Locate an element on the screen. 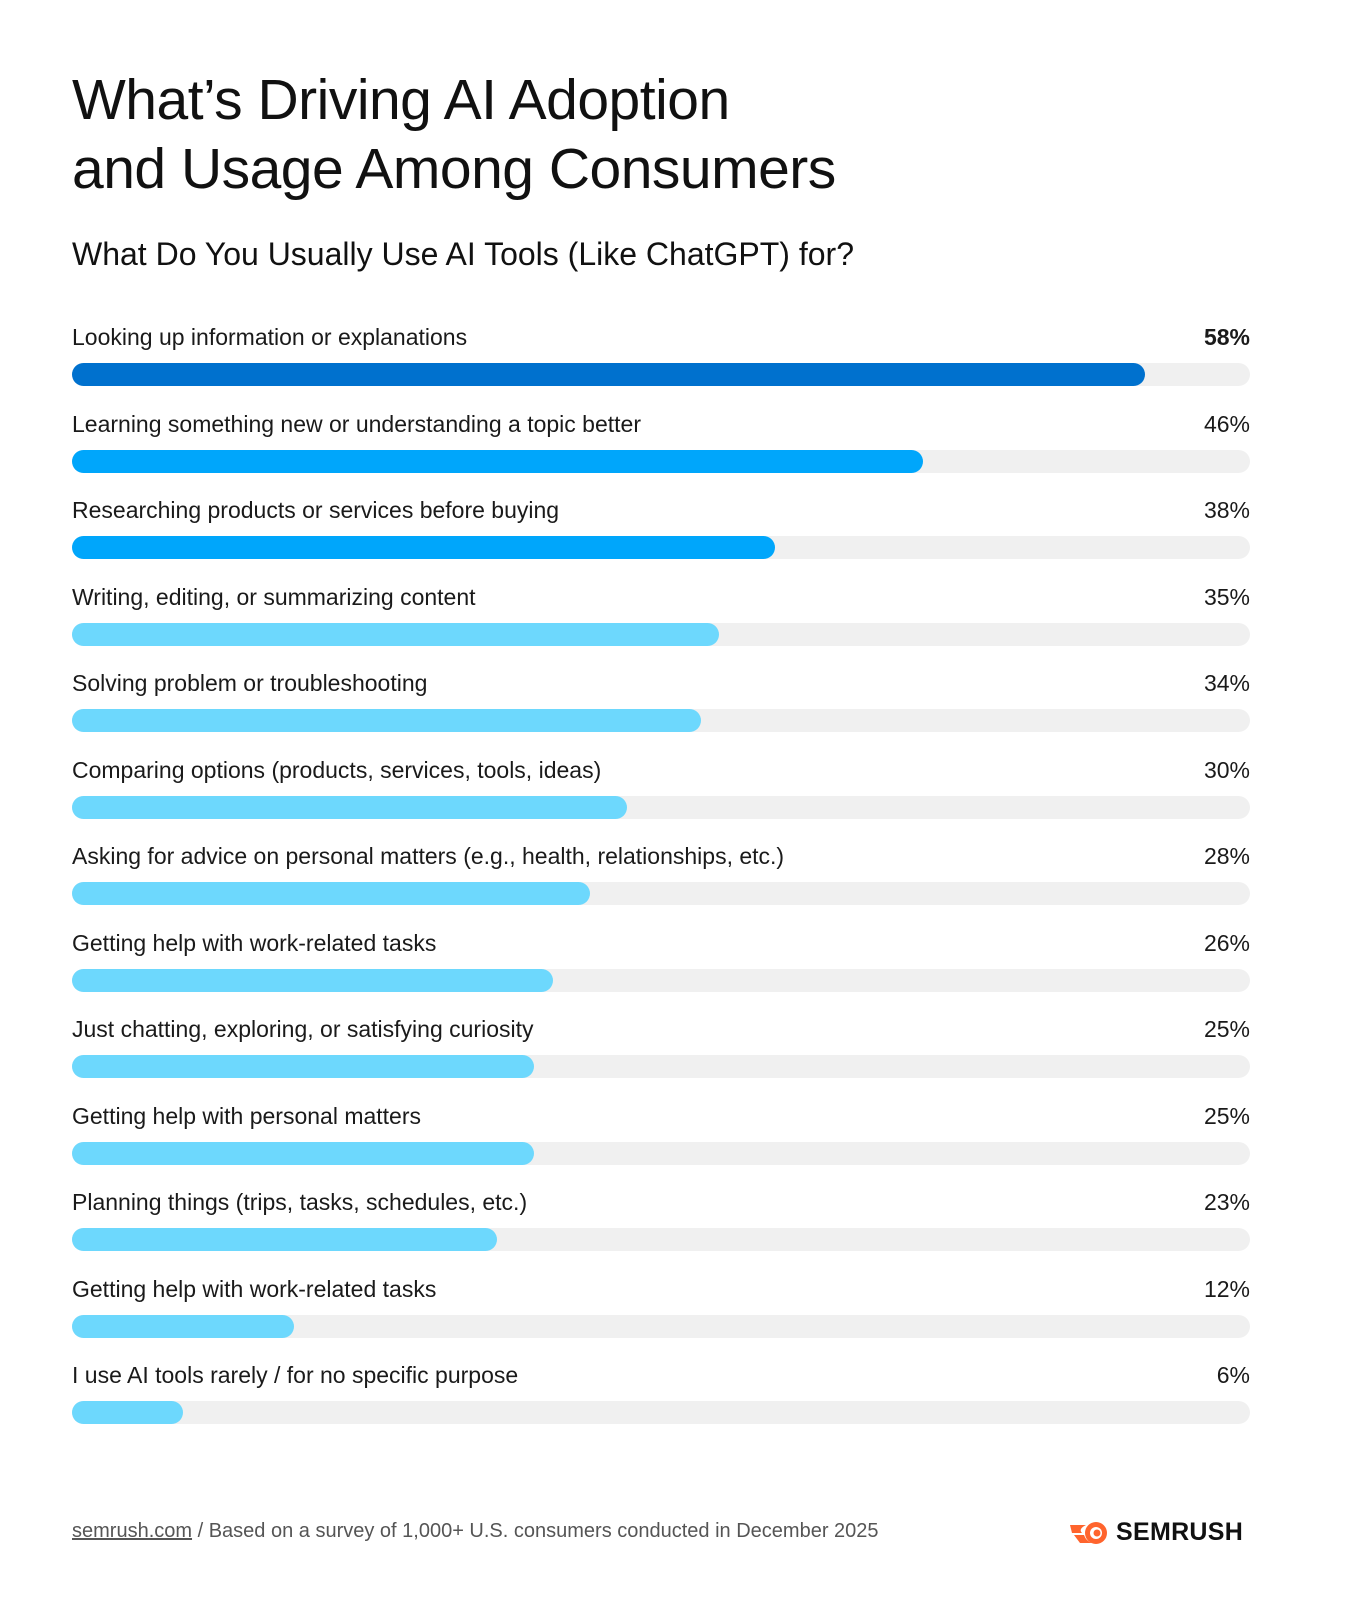 Image resolution: width=1350 pixels, height=1600 pixels. value-label: 58% is located at coordinates (1226, 337).